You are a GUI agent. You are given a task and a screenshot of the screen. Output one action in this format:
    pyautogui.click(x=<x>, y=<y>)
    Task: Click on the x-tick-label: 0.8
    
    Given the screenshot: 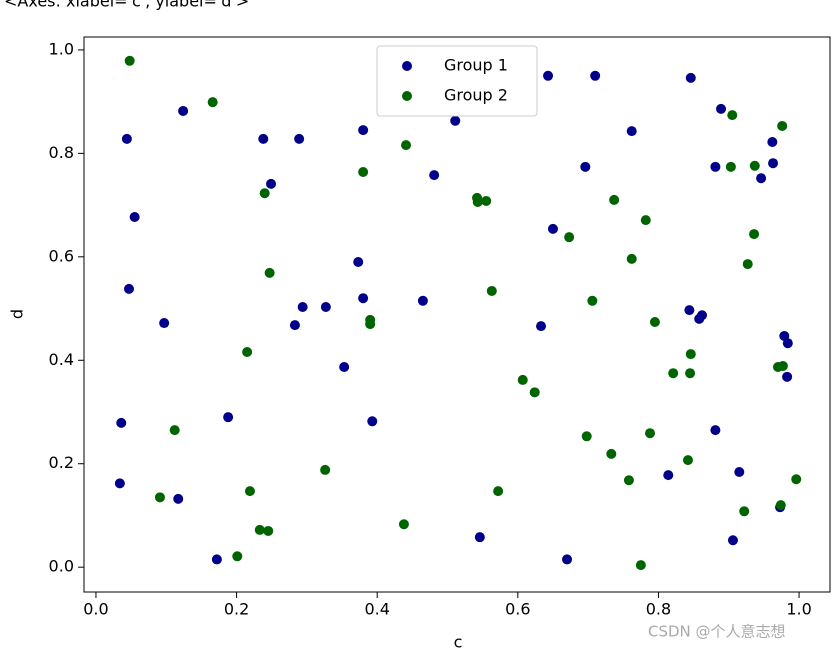 What is the action you would take?
    pyautogui.click(x=658, y=609)
    